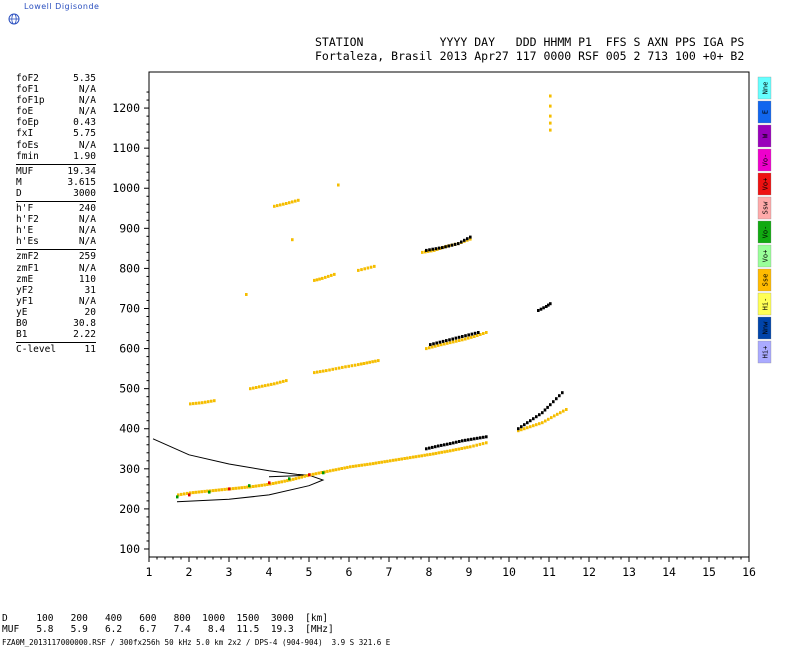  Describe the element at coordinates (56, 89) in the screenshot. I see `param-row: foF1 N/A` at that location.